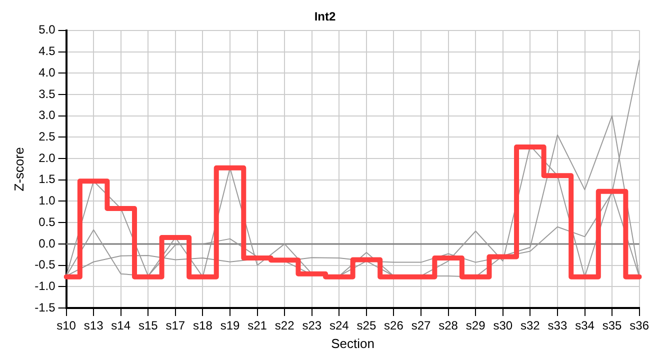 This screenshot has height=360, width=660. What do you see at coordinates (45, 307) in the screenshot?
I see `y-tick-label: -1.5` at bounding box center [45, 307].